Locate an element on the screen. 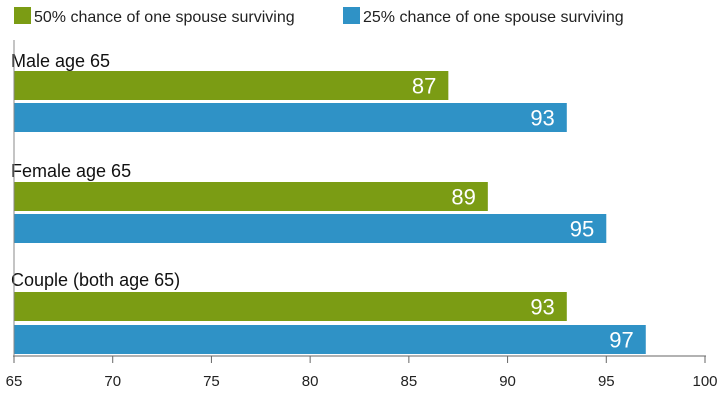 The width and height of the screenshot is (723, 401). bar-value-label: 87 is located at coordinates (424, 86).